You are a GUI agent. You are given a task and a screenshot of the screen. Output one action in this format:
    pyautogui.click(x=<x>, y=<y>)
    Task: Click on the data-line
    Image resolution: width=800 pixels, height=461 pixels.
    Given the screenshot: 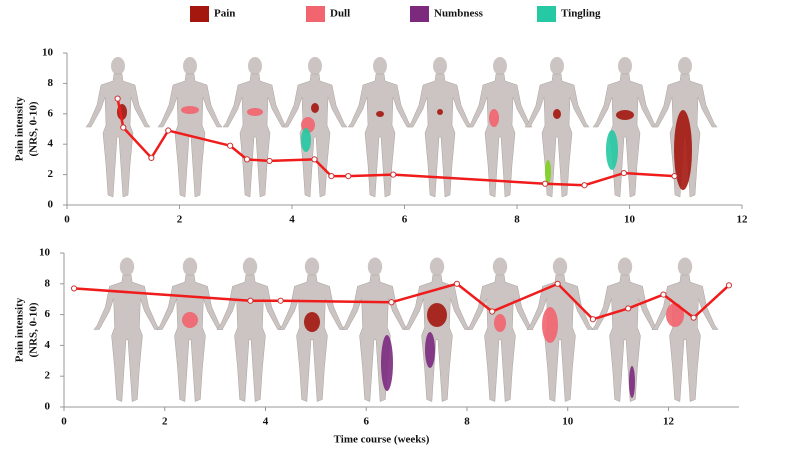 What is the action you would take?
    pyautogui.click(x=401, y=301)
    